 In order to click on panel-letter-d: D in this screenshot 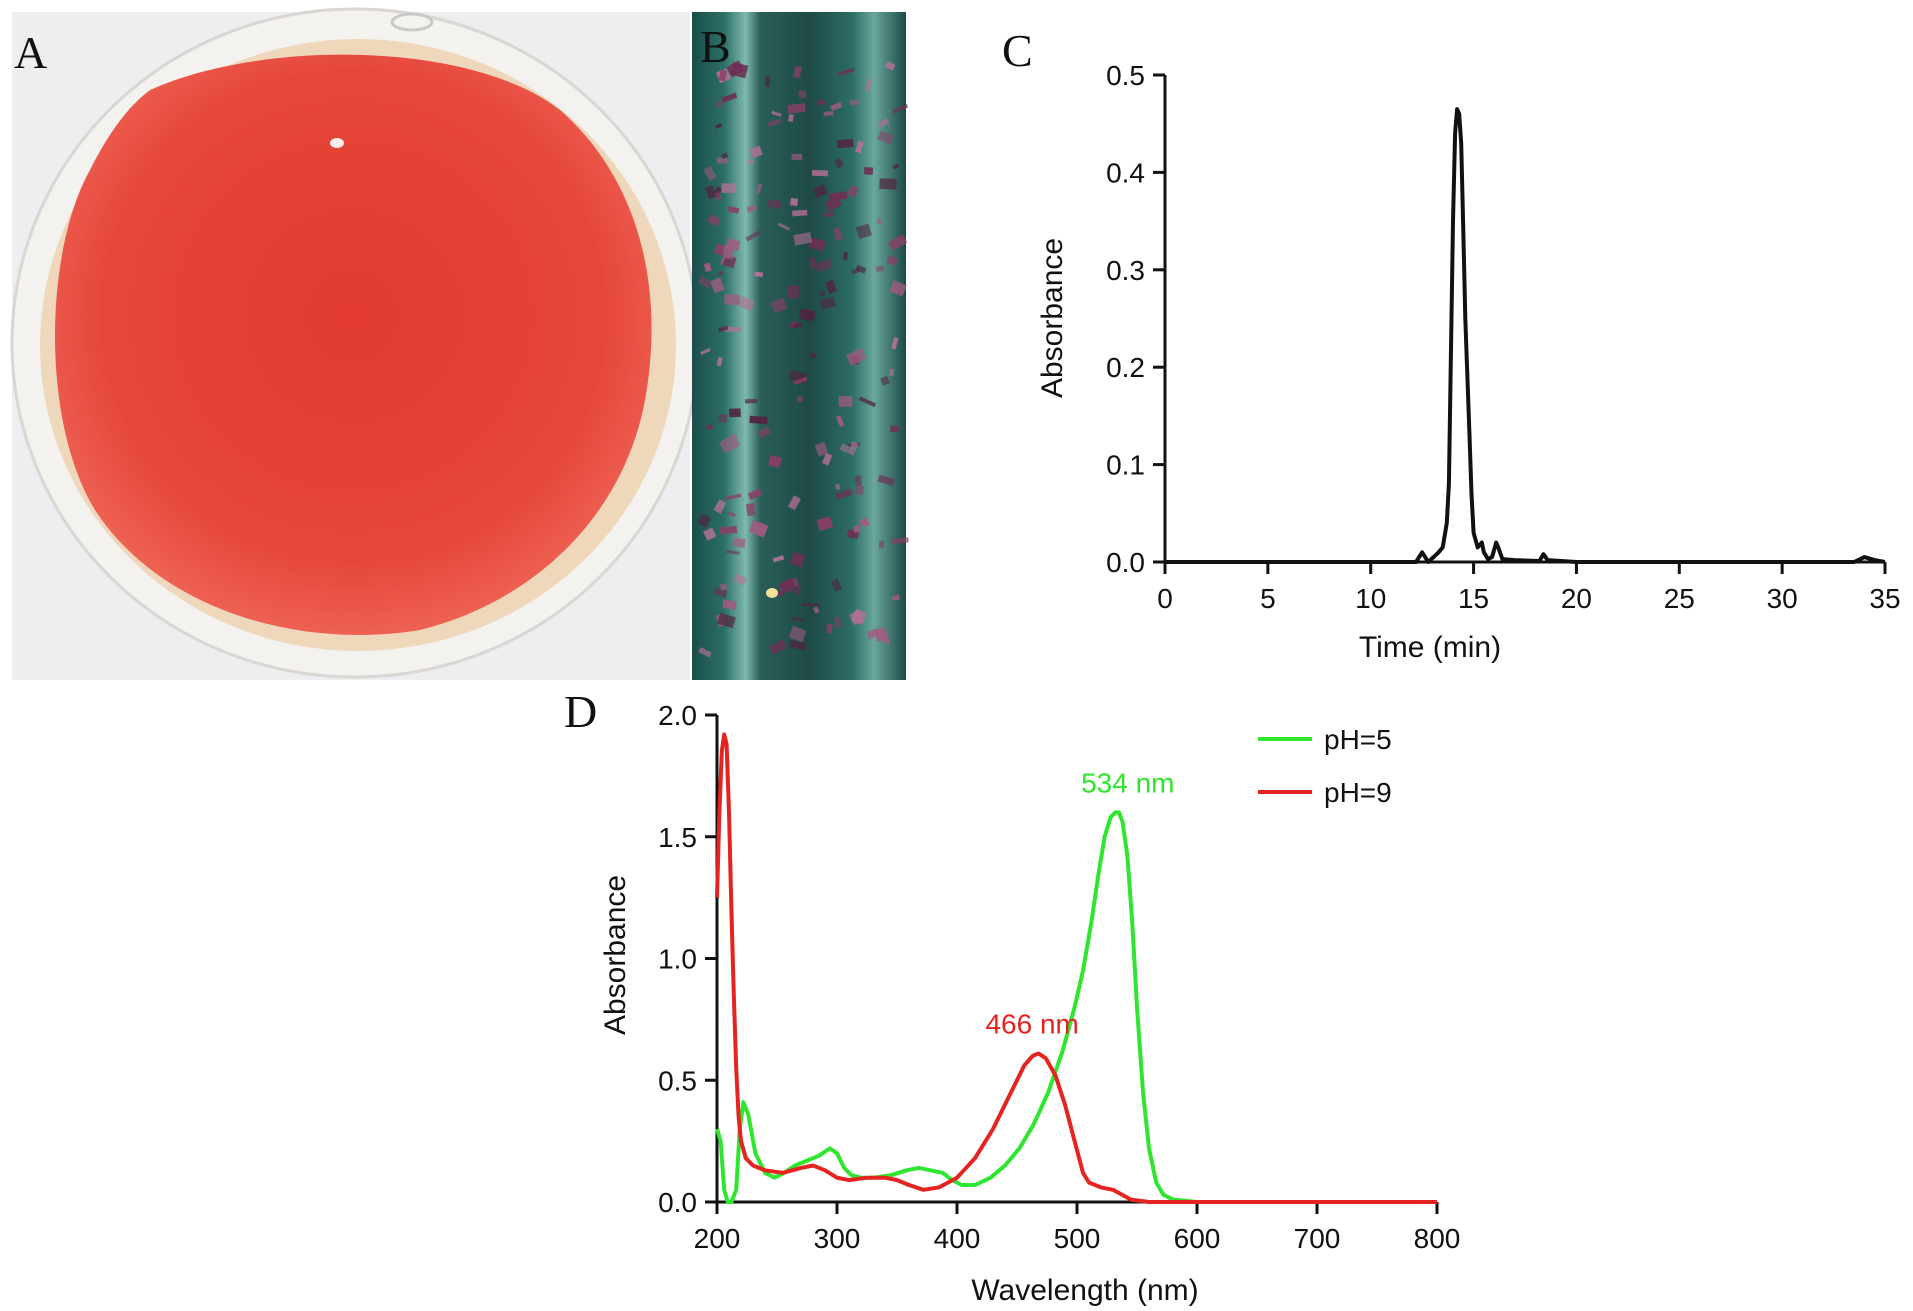, I will do `click(580, 711)`.